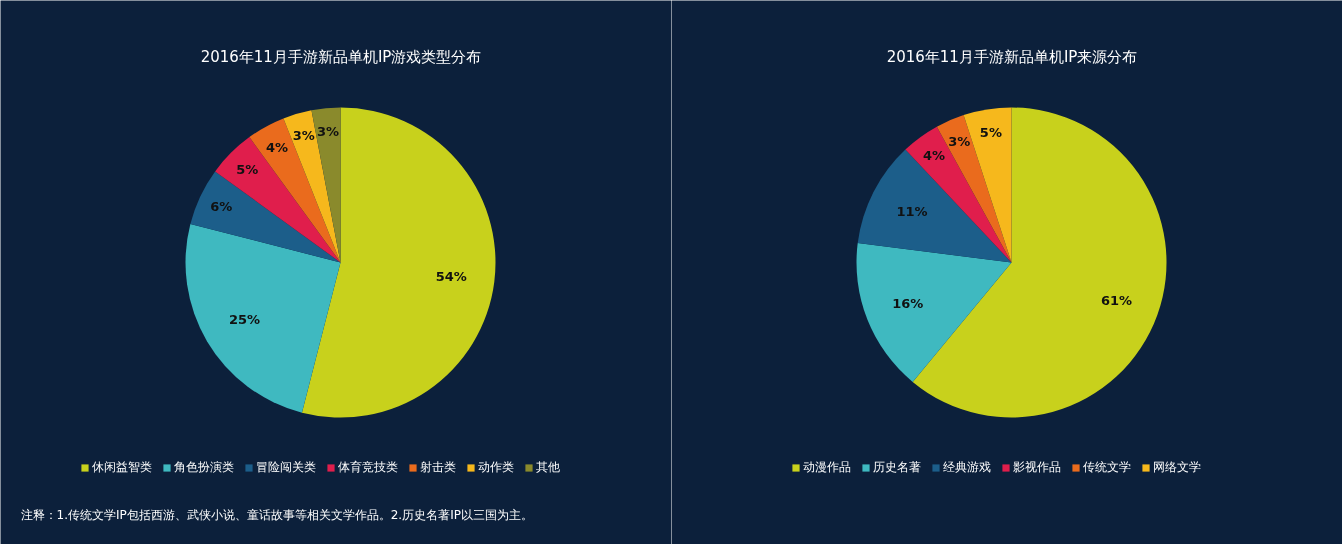  I want to click on legend-label: 传统文学, so click(1107, 467).